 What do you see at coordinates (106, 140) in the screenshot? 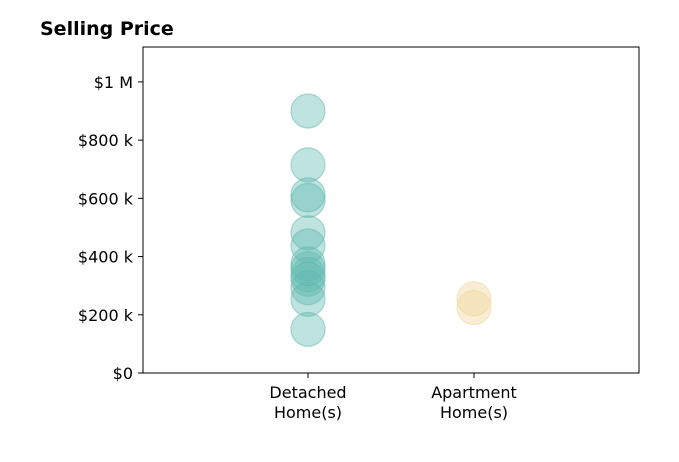
I see `y-tick-label: $800 k` at bounding box center [106, 140].